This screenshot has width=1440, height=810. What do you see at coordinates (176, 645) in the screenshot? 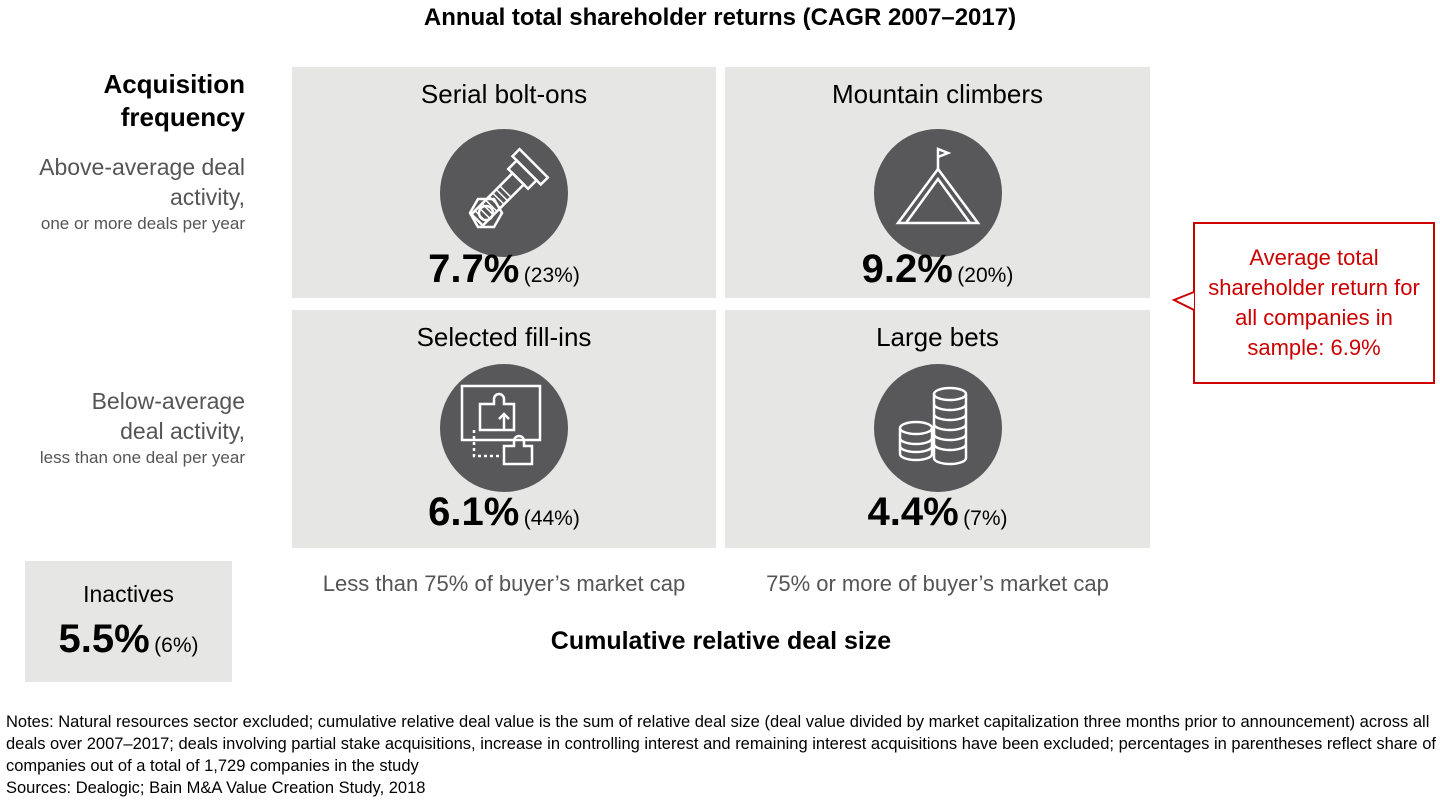
I see `cell-share: (6%)` at bounding box center [176, 645].